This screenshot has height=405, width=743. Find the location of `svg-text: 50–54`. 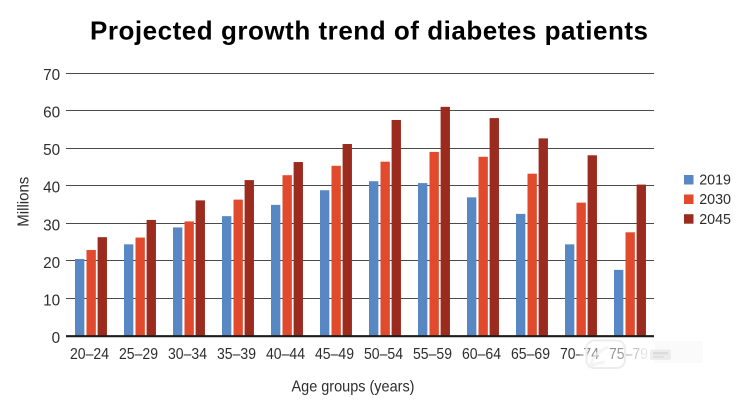

svg-text: 50–54 is located at coordinates (383, 354).